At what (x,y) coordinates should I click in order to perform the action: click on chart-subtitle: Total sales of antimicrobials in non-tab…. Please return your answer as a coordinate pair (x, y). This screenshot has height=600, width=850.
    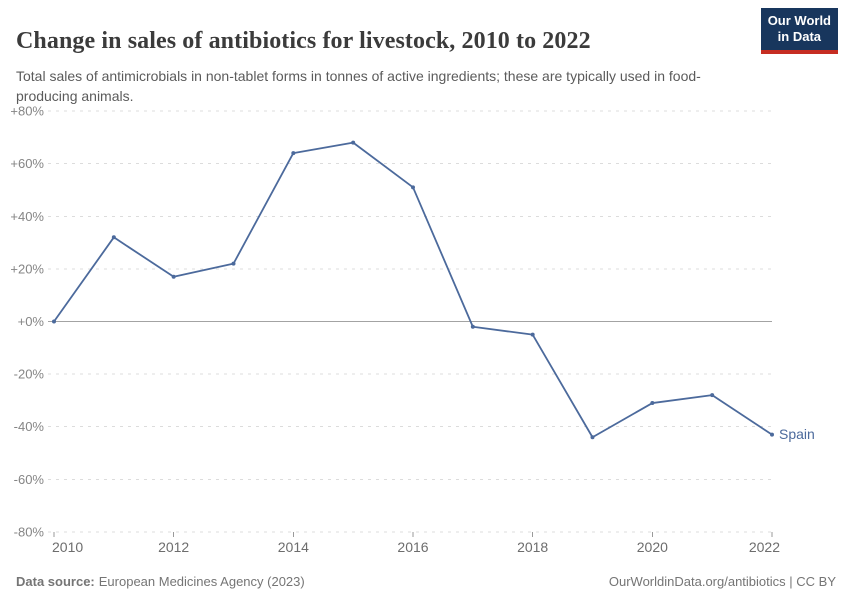
    Looking at the image, I should click on (358, 86).